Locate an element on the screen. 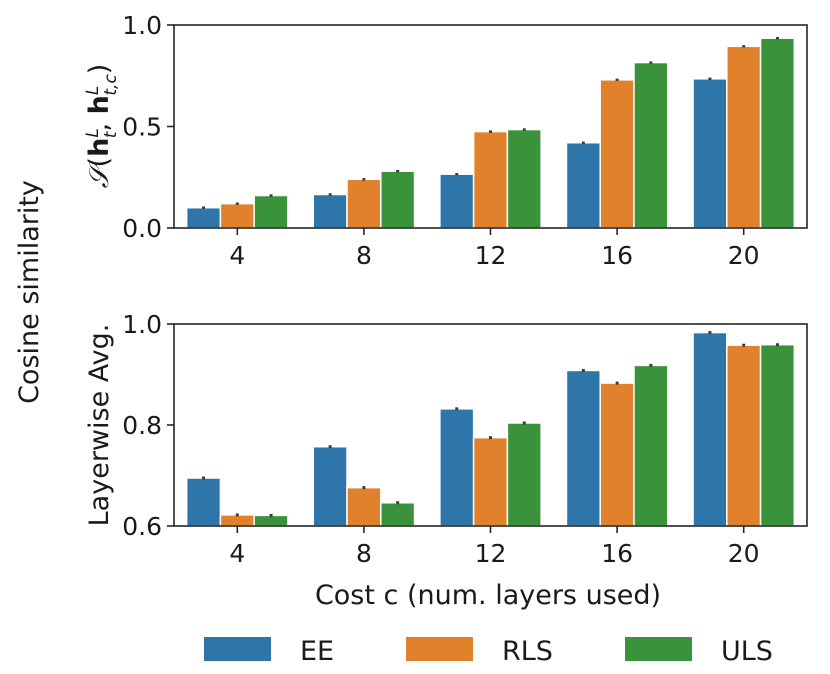 The image size is (830, 674). legend-swatch-rls is located at coordinates (439, 649).